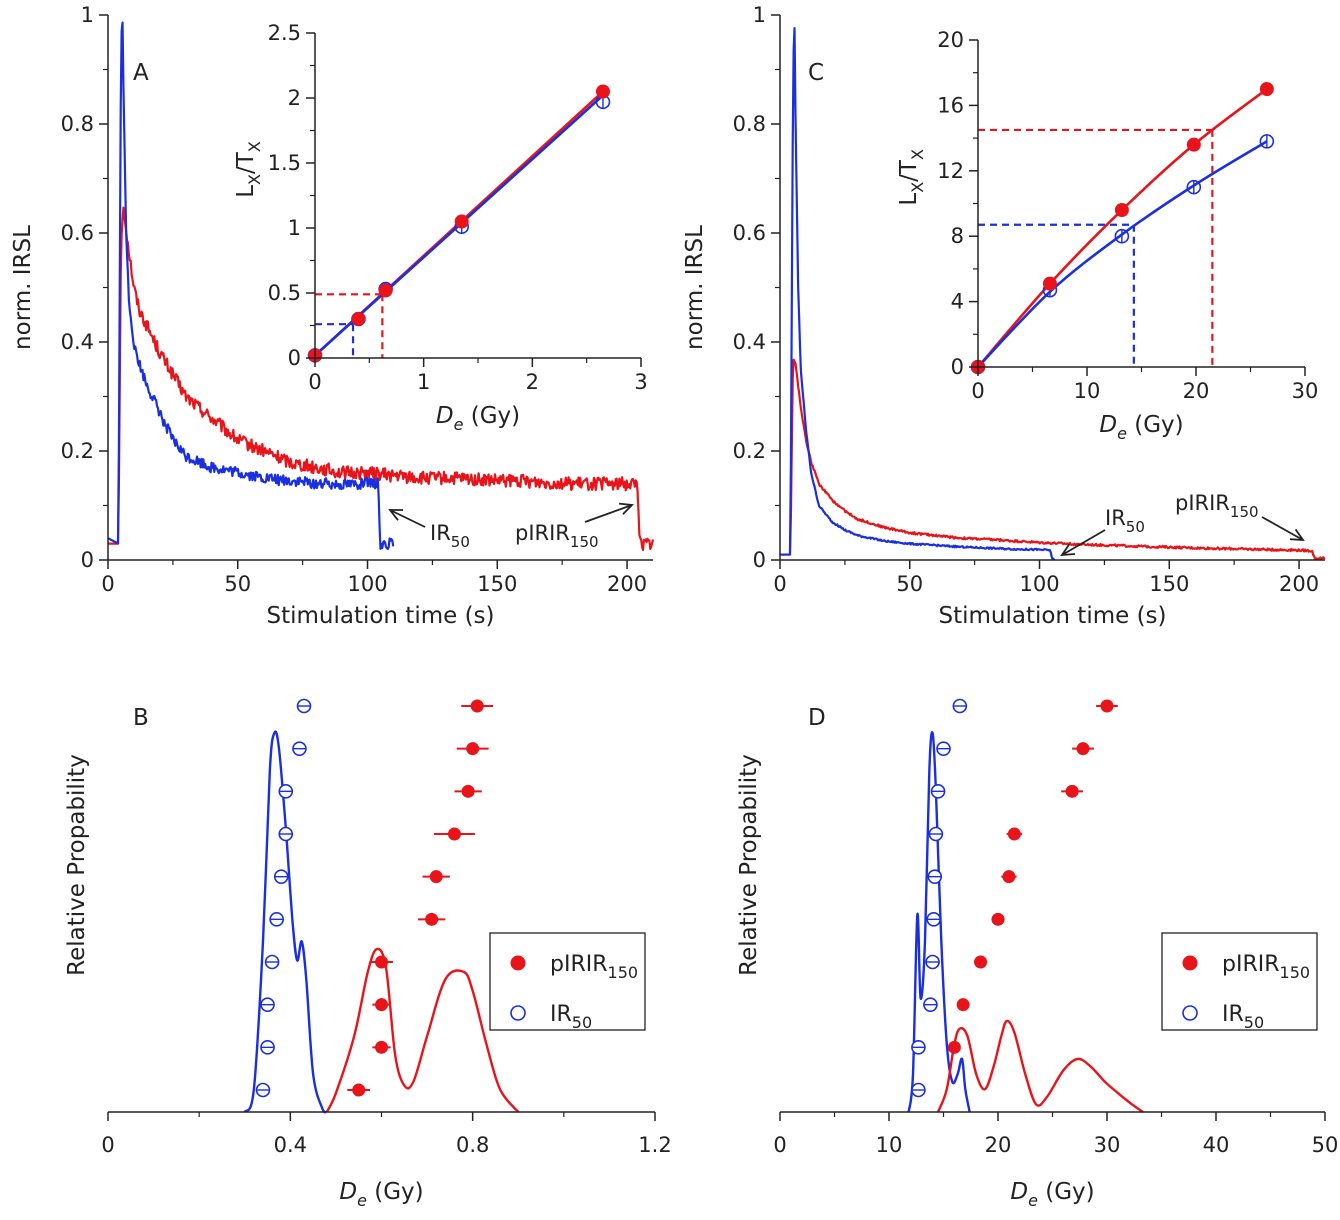  What do you see at coordinates (640, 382) in the screenshot?
I see `x-tick-label: 3` at bounding box center [640, 382].